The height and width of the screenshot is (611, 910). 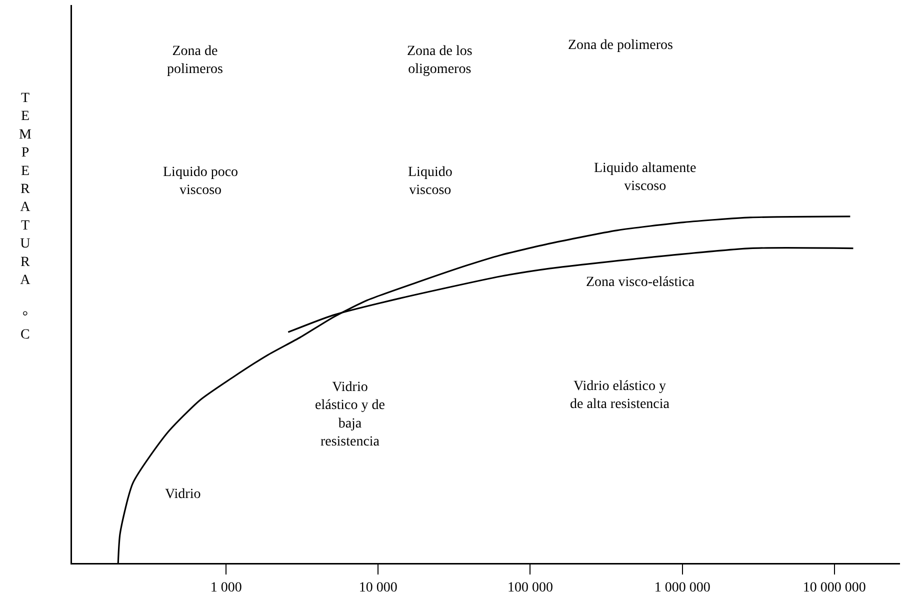 I want to click on text: Liquido viscoso, so click(x=430, y=181).